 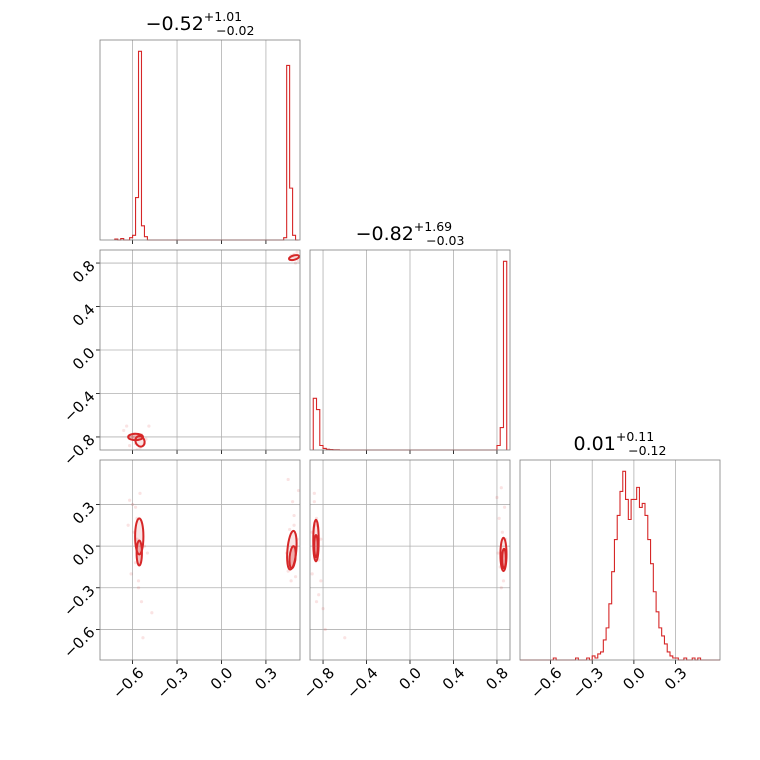 What do you see at coordinates (454, 679) in the screenshot?
I see `tick-label-x: 0.4` at bounding box center [454, 679].